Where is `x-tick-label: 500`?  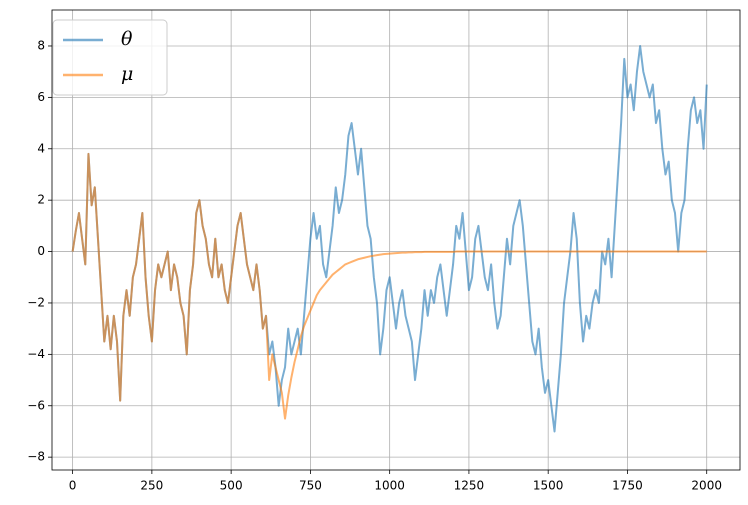
x-tick-label: 500 is located at coordinates (231, 486).